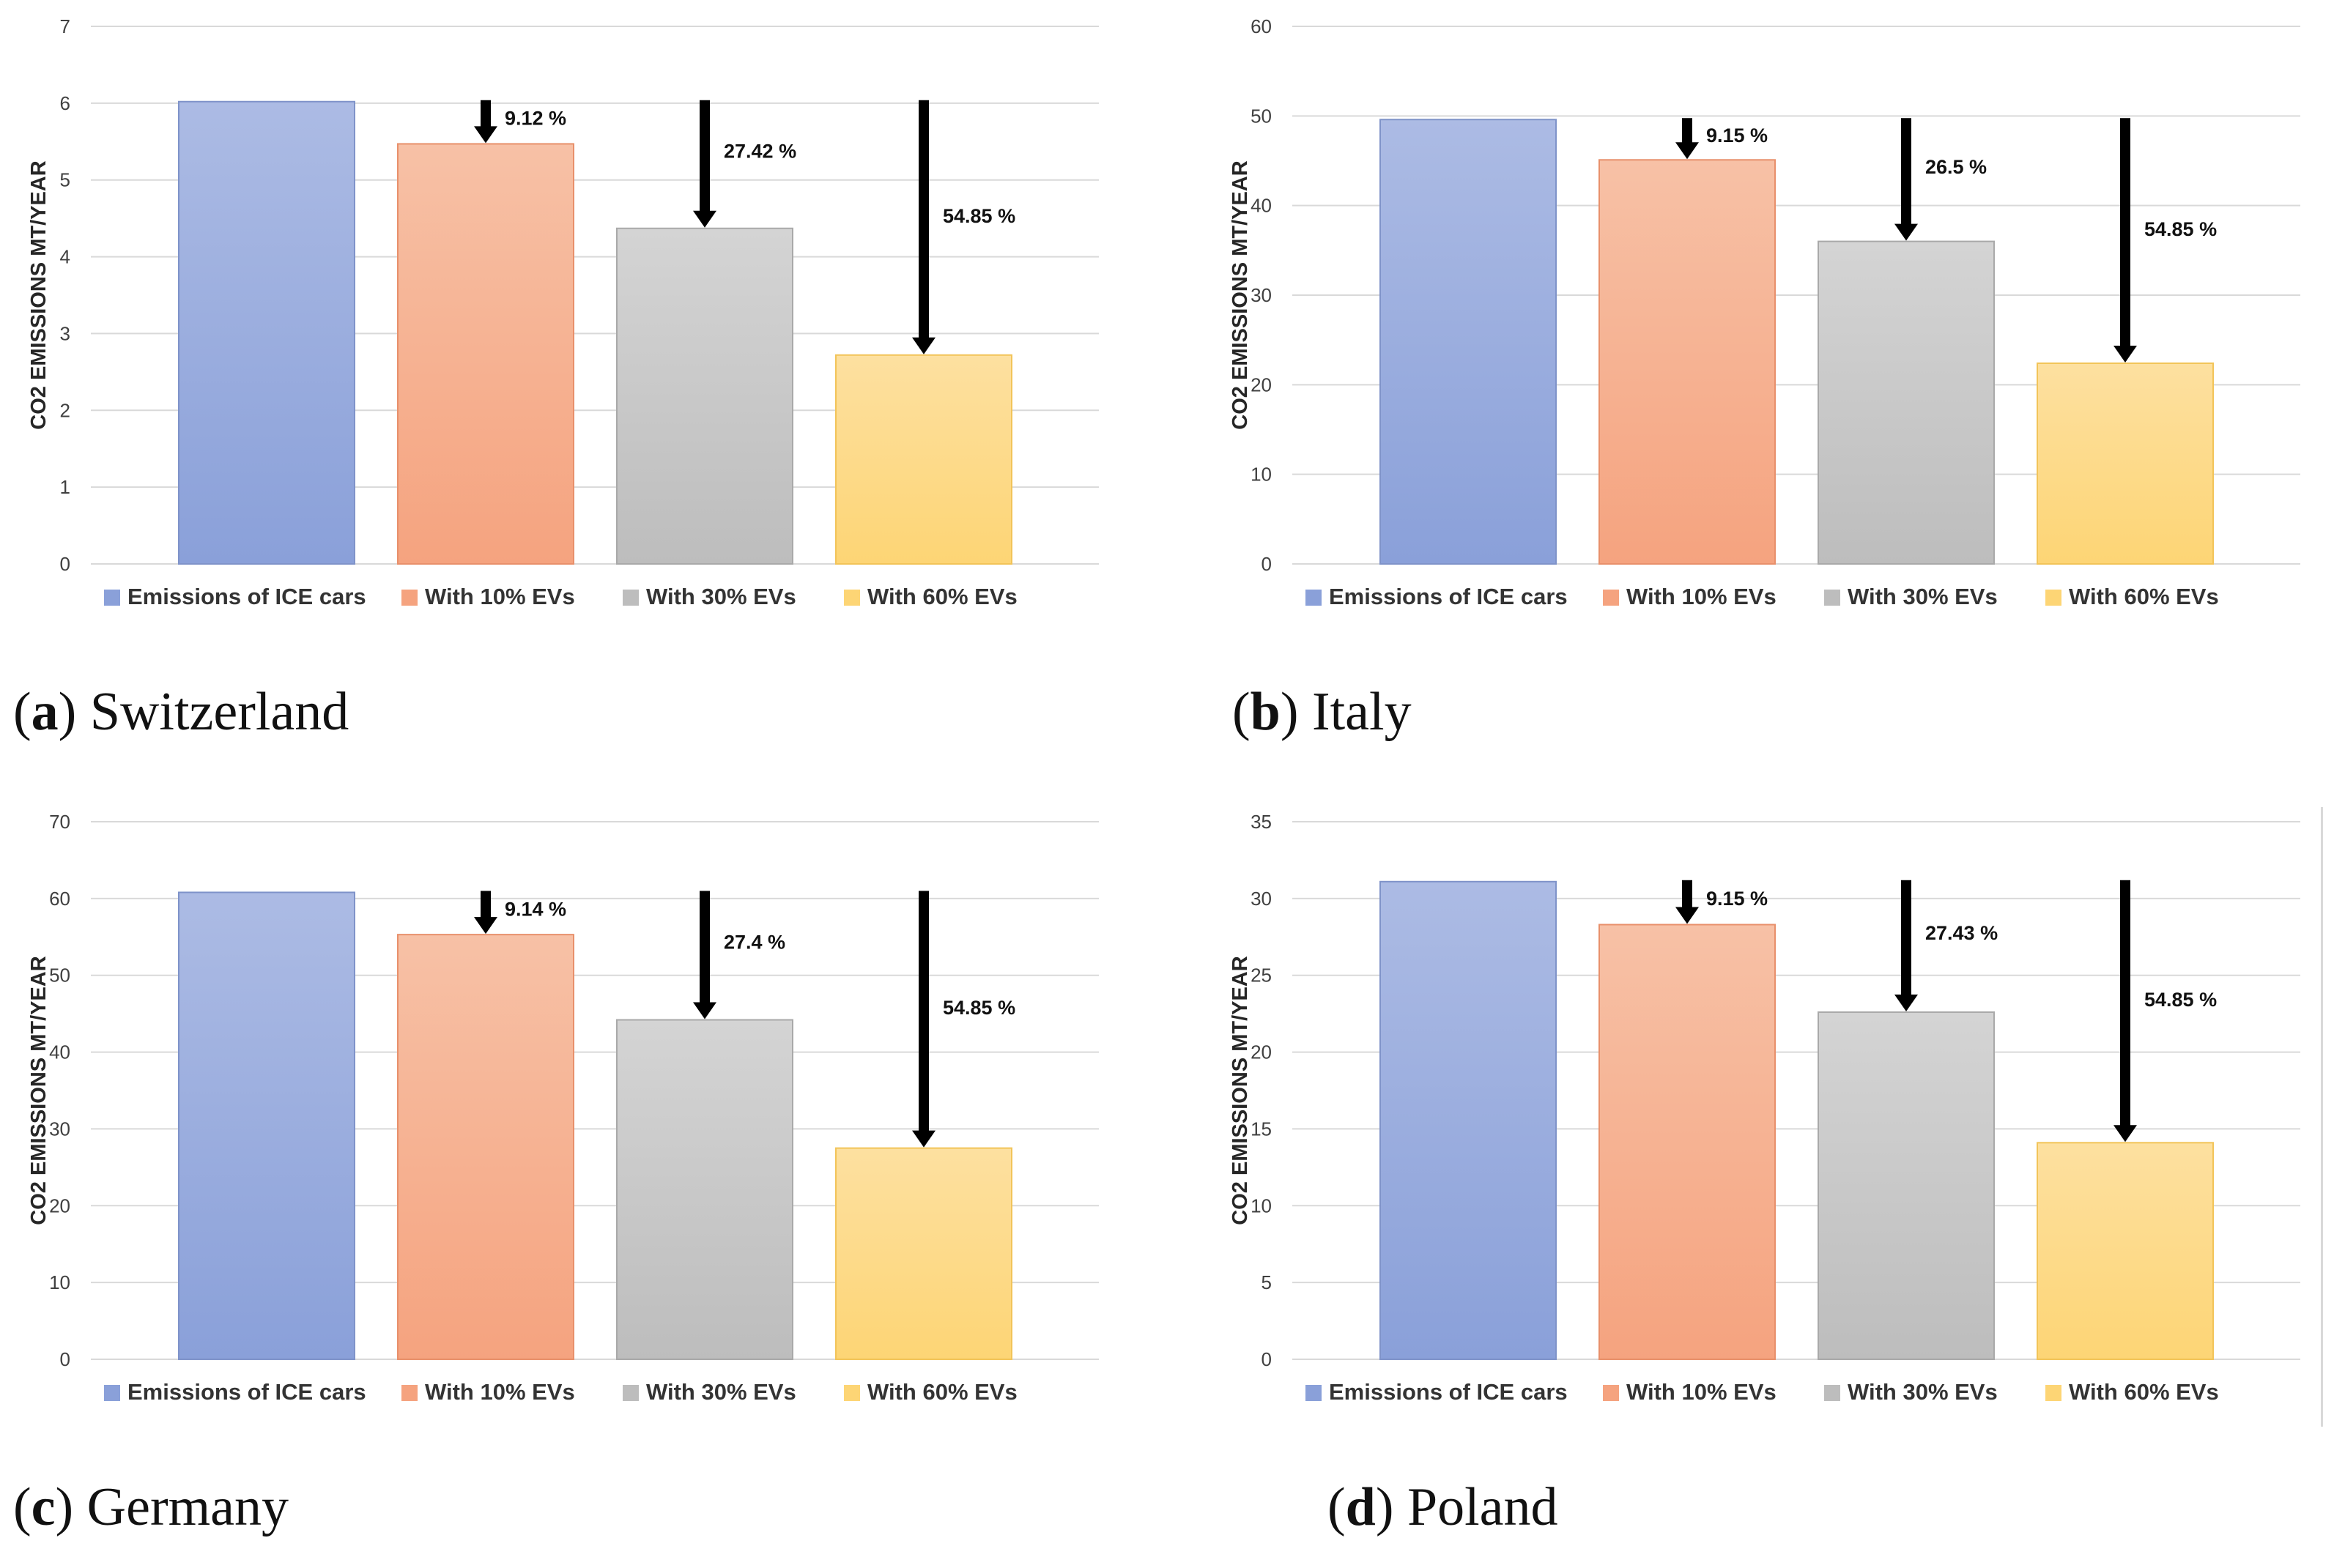  I want to click on y-tick-label: 3, so click(65, 333).